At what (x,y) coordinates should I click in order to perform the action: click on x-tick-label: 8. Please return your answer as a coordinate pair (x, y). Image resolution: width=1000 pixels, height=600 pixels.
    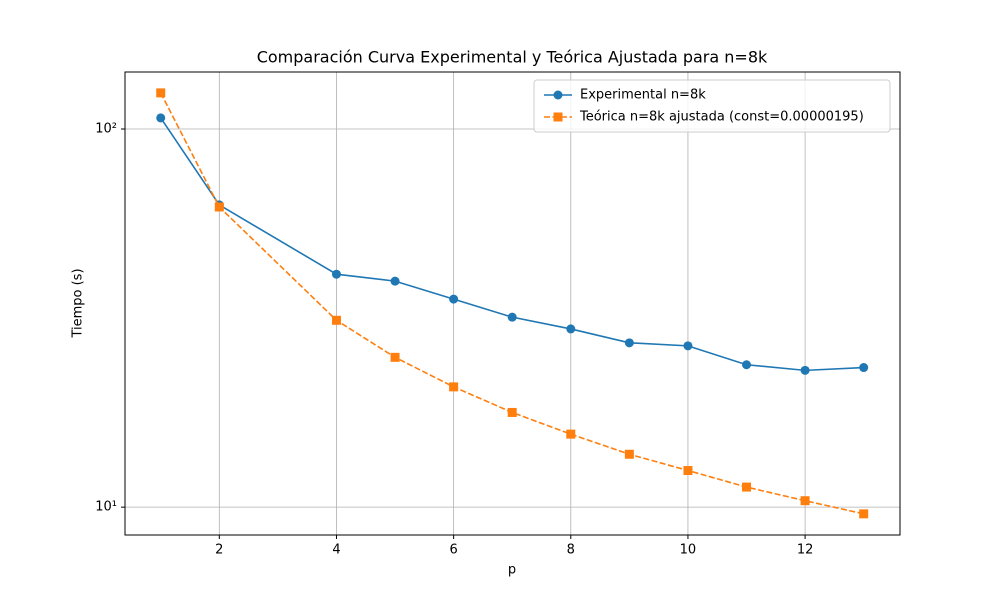
    Looking at the image, I should click on (571, 550).